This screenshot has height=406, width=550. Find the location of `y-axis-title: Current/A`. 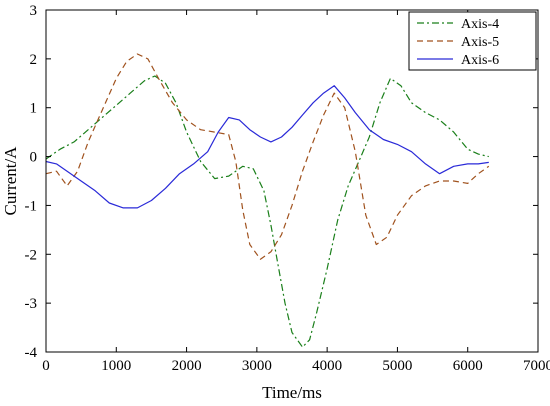

y-axis-title: Current/A is located at coordinates (10, 181).